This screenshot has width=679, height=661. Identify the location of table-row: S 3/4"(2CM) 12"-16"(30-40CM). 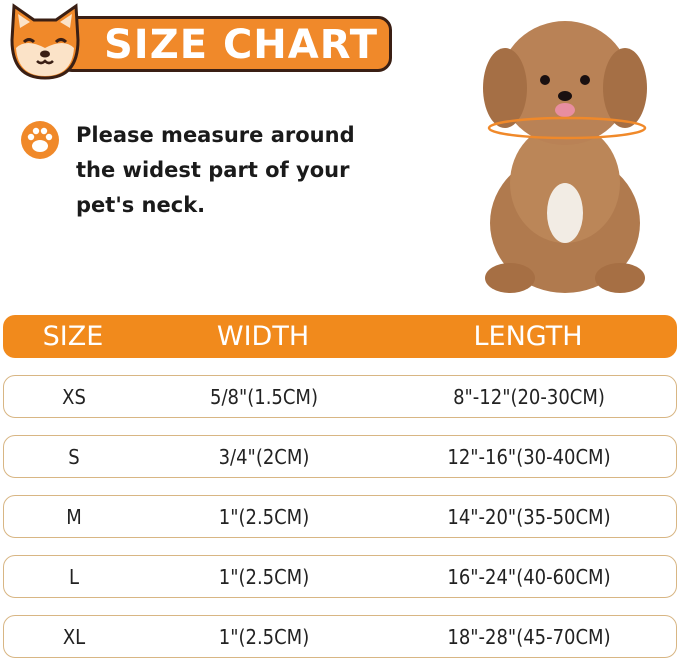
(340, 456).